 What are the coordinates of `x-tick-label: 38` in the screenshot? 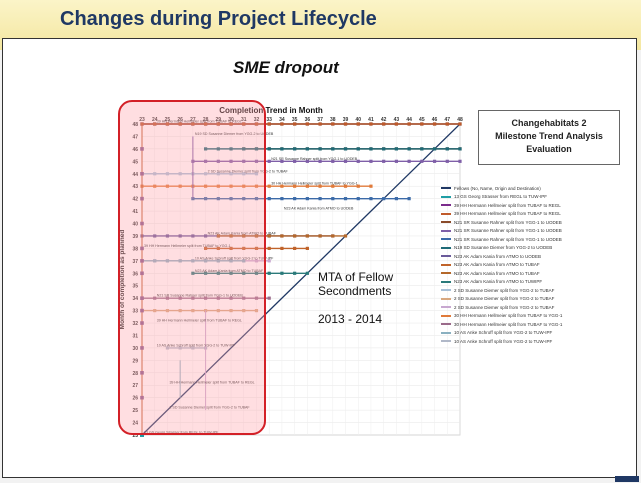 It's located at (333, 120).